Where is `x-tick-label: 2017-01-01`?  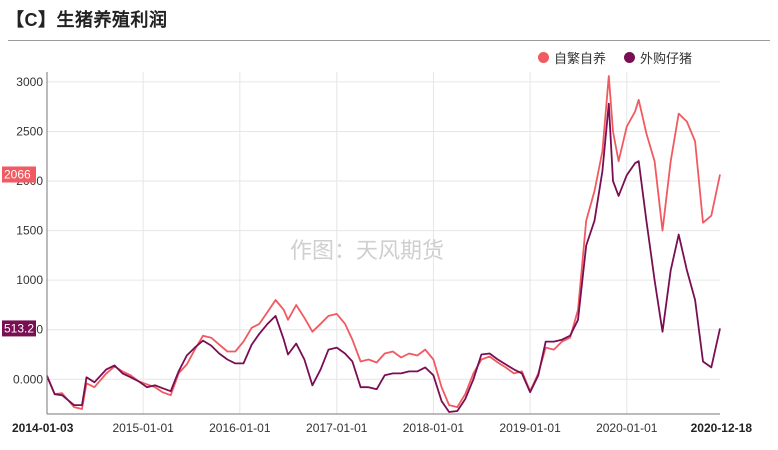
x-tick-label: 2017-01-01 is located at coordinates (337, 428).